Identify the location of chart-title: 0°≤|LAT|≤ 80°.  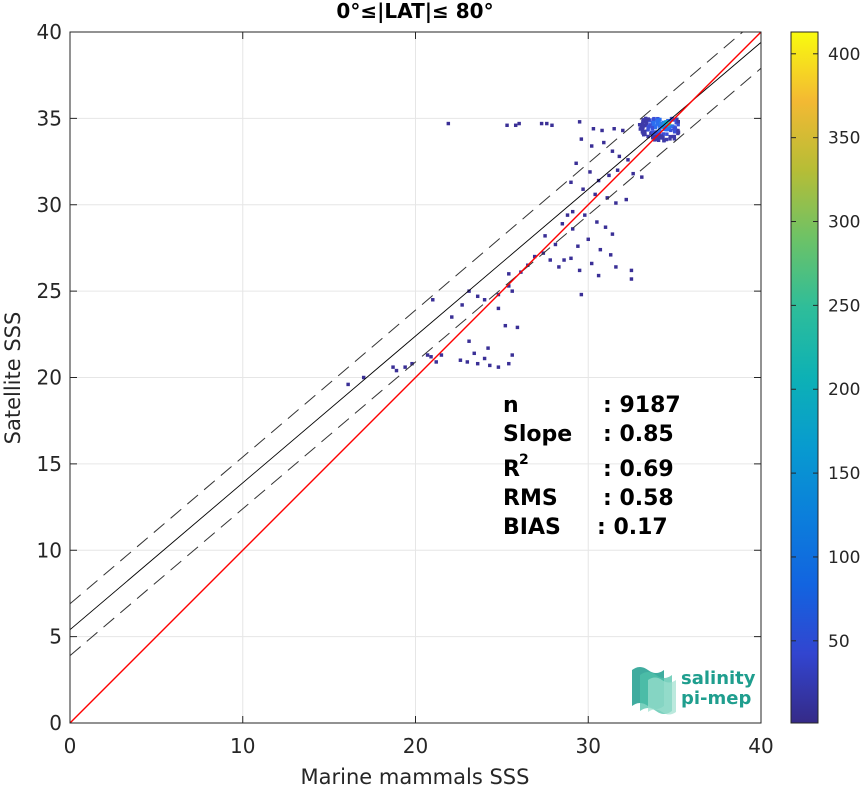
(414, 11).